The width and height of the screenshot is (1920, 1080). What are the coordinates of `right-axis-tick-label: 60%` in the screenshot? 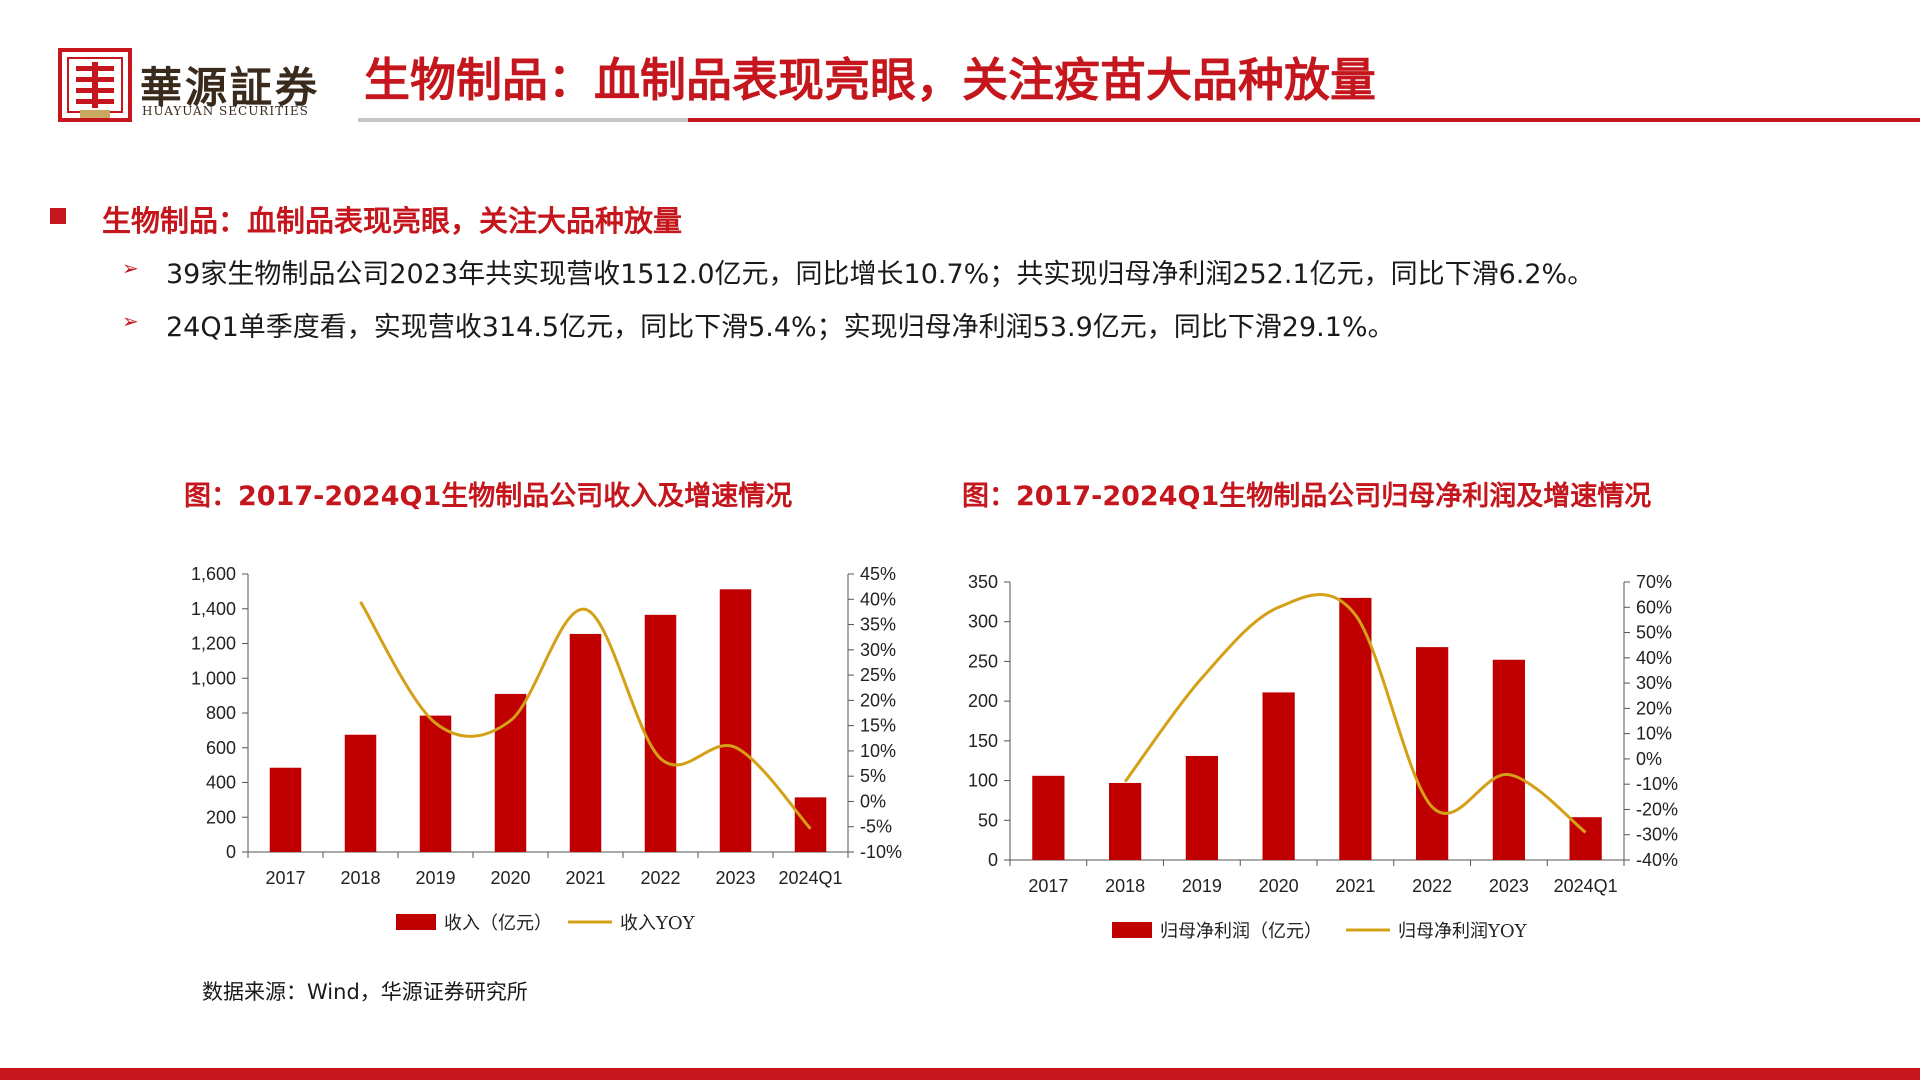 It's located at (1654, 607).